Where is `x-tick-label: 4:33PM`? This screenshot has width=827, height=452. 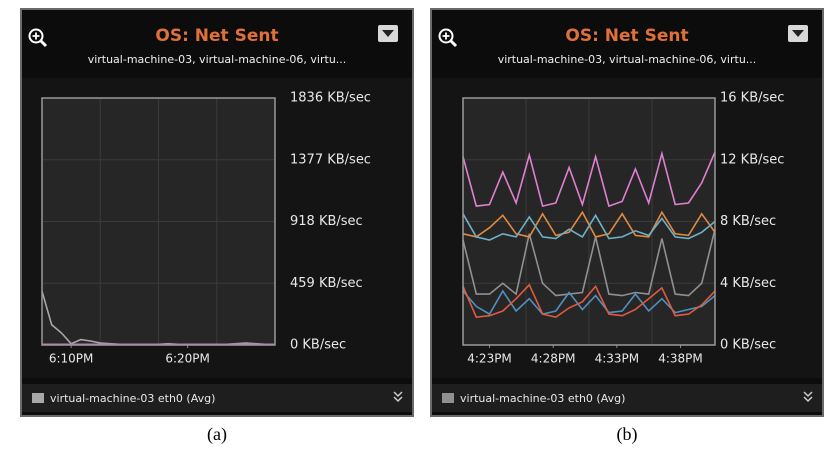 x-tick-label: 4:33PM is located at coordinates (617, 359).